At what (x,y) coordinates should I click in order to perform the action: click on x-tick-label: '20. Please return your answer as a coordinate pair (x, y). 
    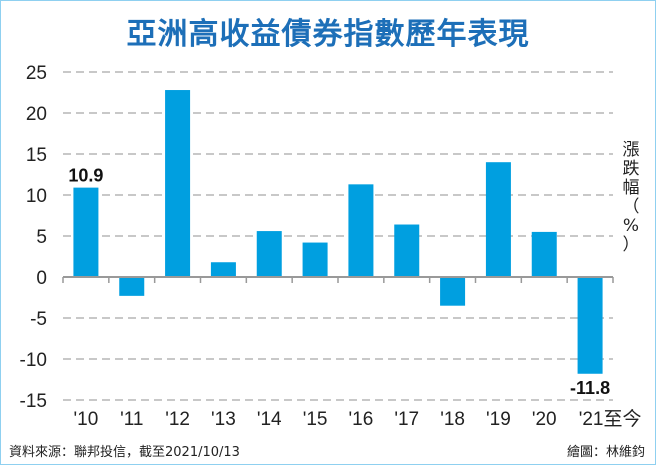
    Looking at the image, I should click on (544, 419).